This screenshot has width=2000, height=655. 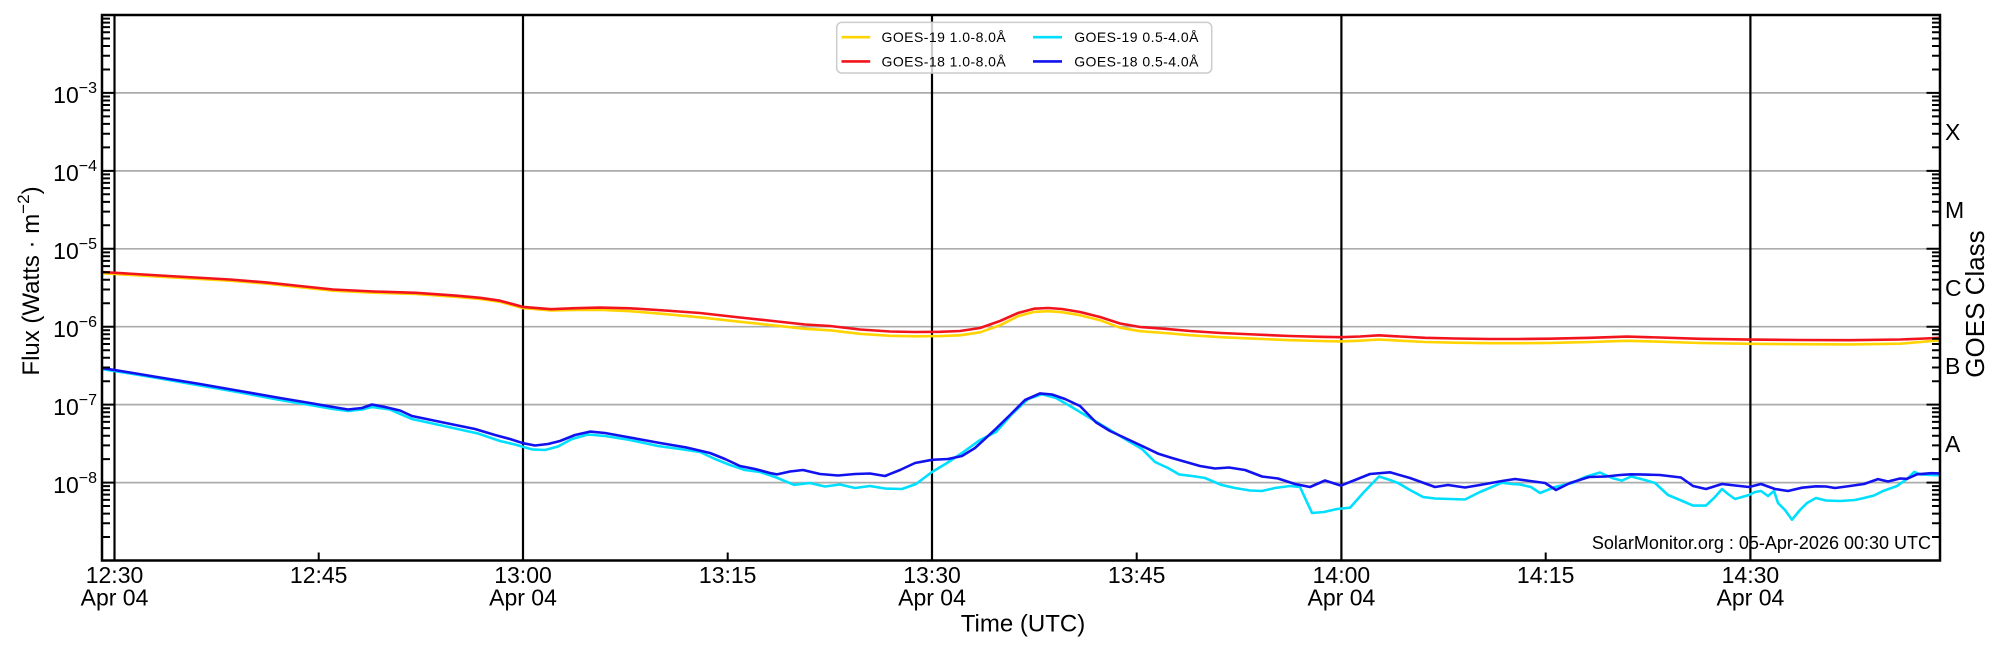 I want to click on svg-text: GOES-19 1.0-8.0Å, so click(x=944, y=37).